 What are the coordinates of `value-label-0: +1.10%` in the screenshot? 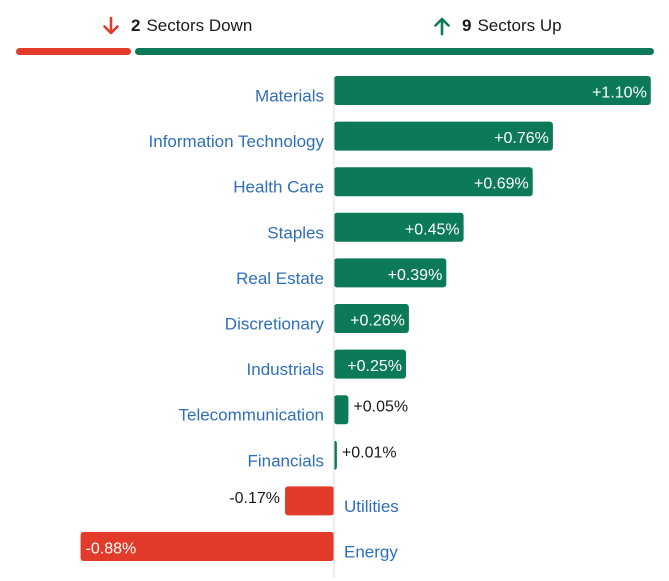 It's located at (619, 93).